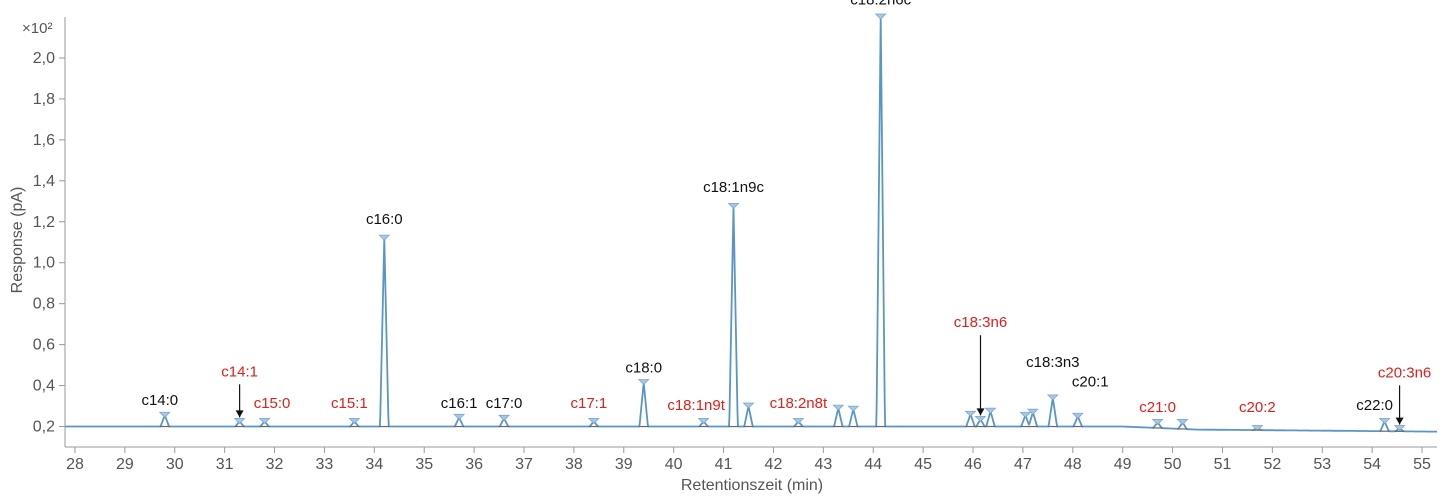 The width and height of the screenshot is (1452, 497). What do you see at coordinates (474, 464) in the screenshot?
I see `x-tick-label: 36` at bounding box center [474, 464].